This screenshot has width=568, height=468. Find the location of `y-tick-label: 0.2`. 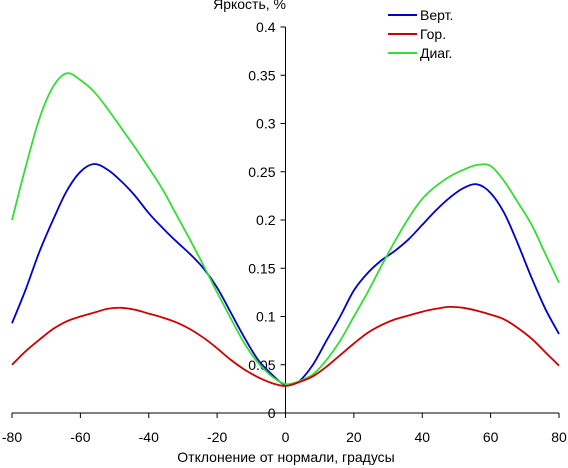

y-tick-label: 0.2 is located at coordinates (266, 220).